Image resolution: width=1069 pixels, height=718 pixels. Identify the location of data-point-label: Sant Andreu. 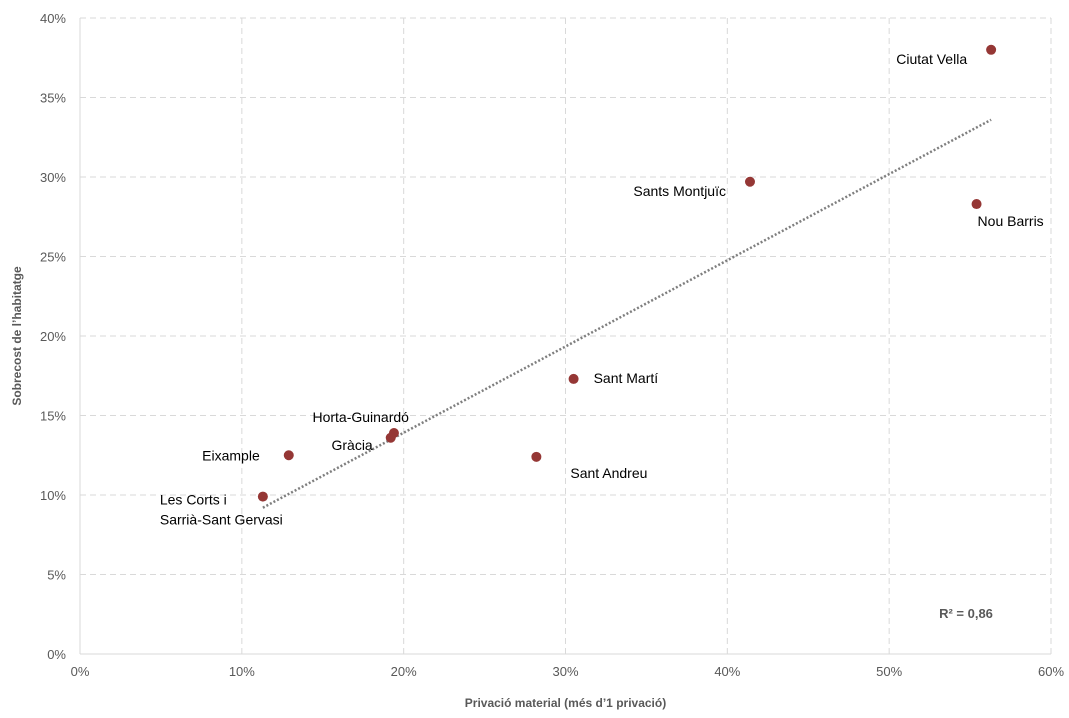
(608, 473).